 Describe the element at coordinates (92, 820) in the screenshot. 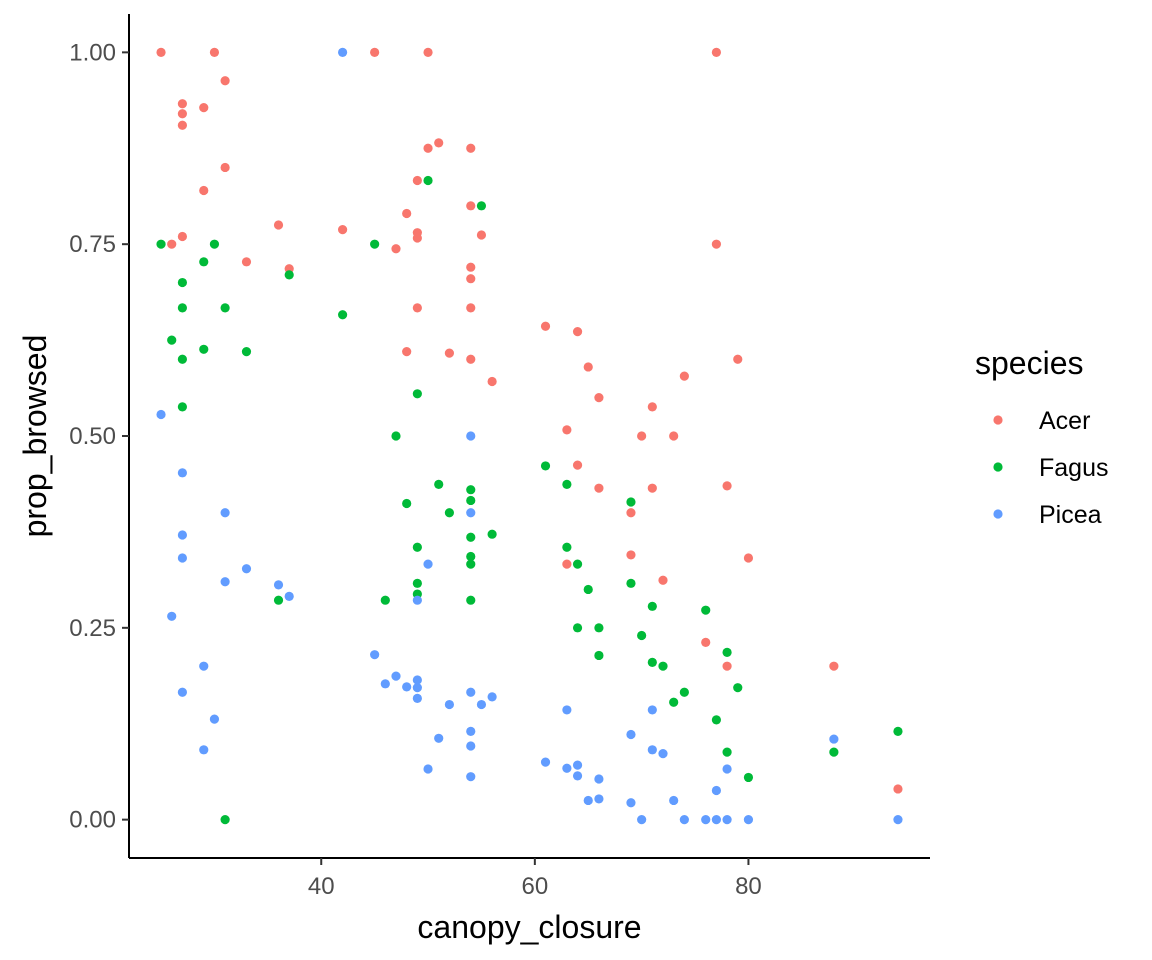

I see `y-tick-label: 0.00` at that location.